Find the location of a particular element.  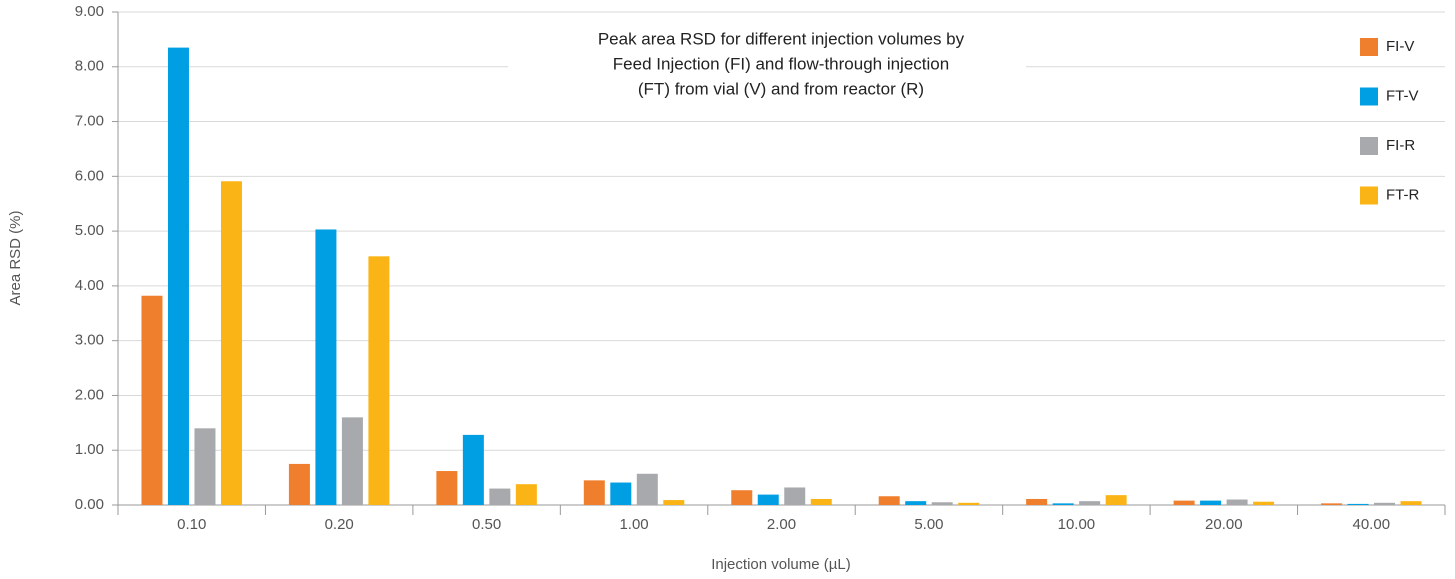

x-tick-label: 10.00 is located at coordinates (1077, 524).